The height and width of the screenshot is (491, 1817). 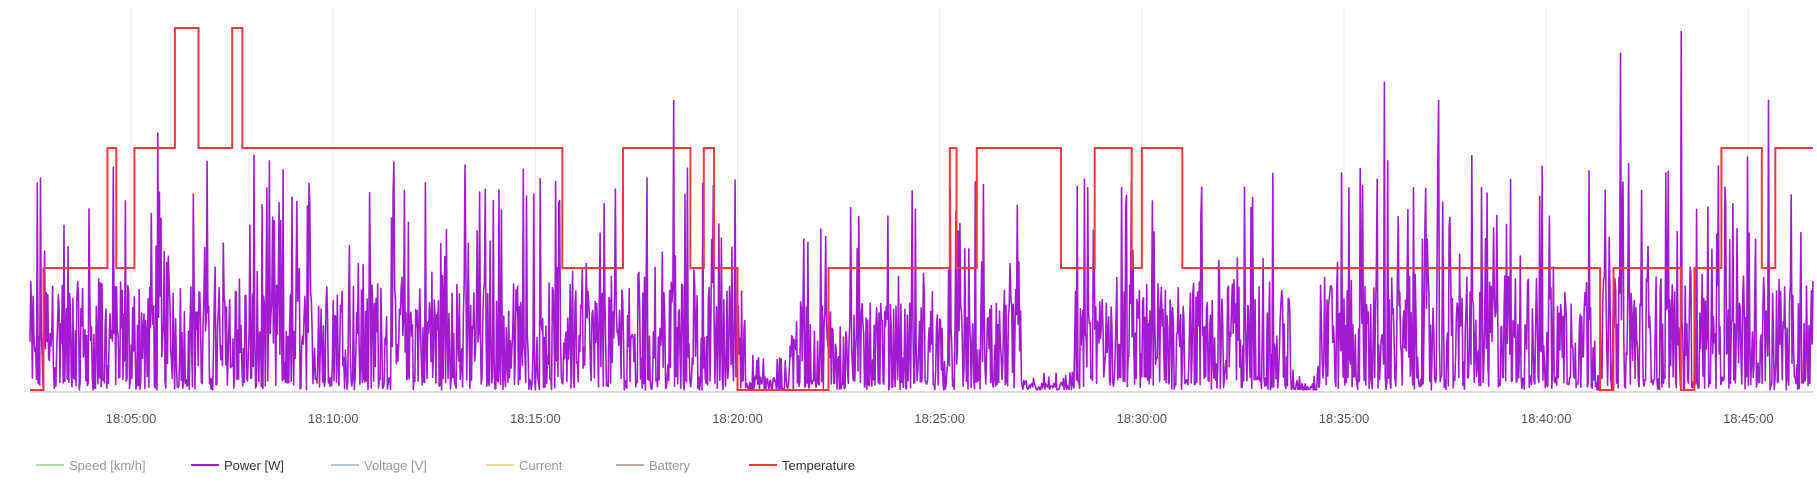 I want to click on legend-item: Temperature, so click(x=802, y=465).